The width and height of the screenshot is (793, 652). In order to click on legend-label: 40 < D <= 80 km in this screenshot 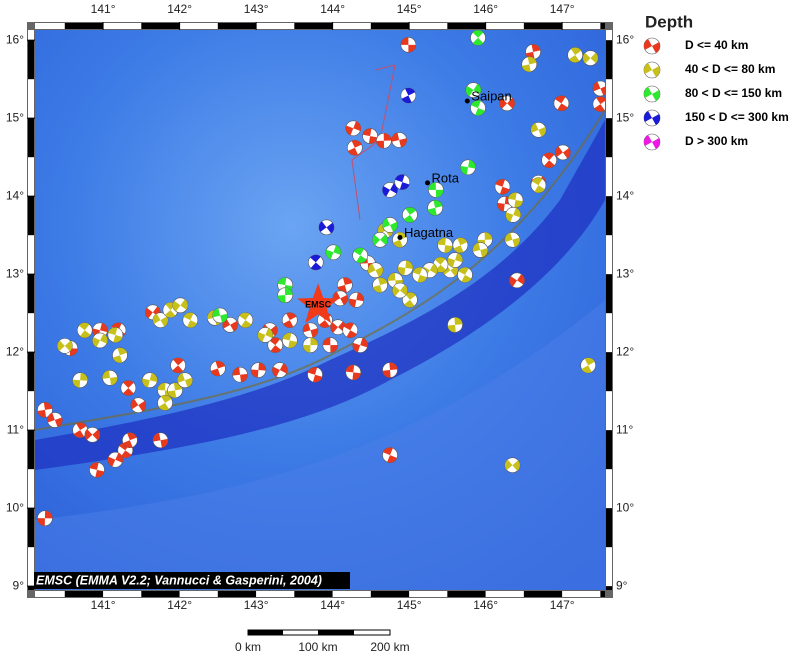, I will do `click(730, 69)`.